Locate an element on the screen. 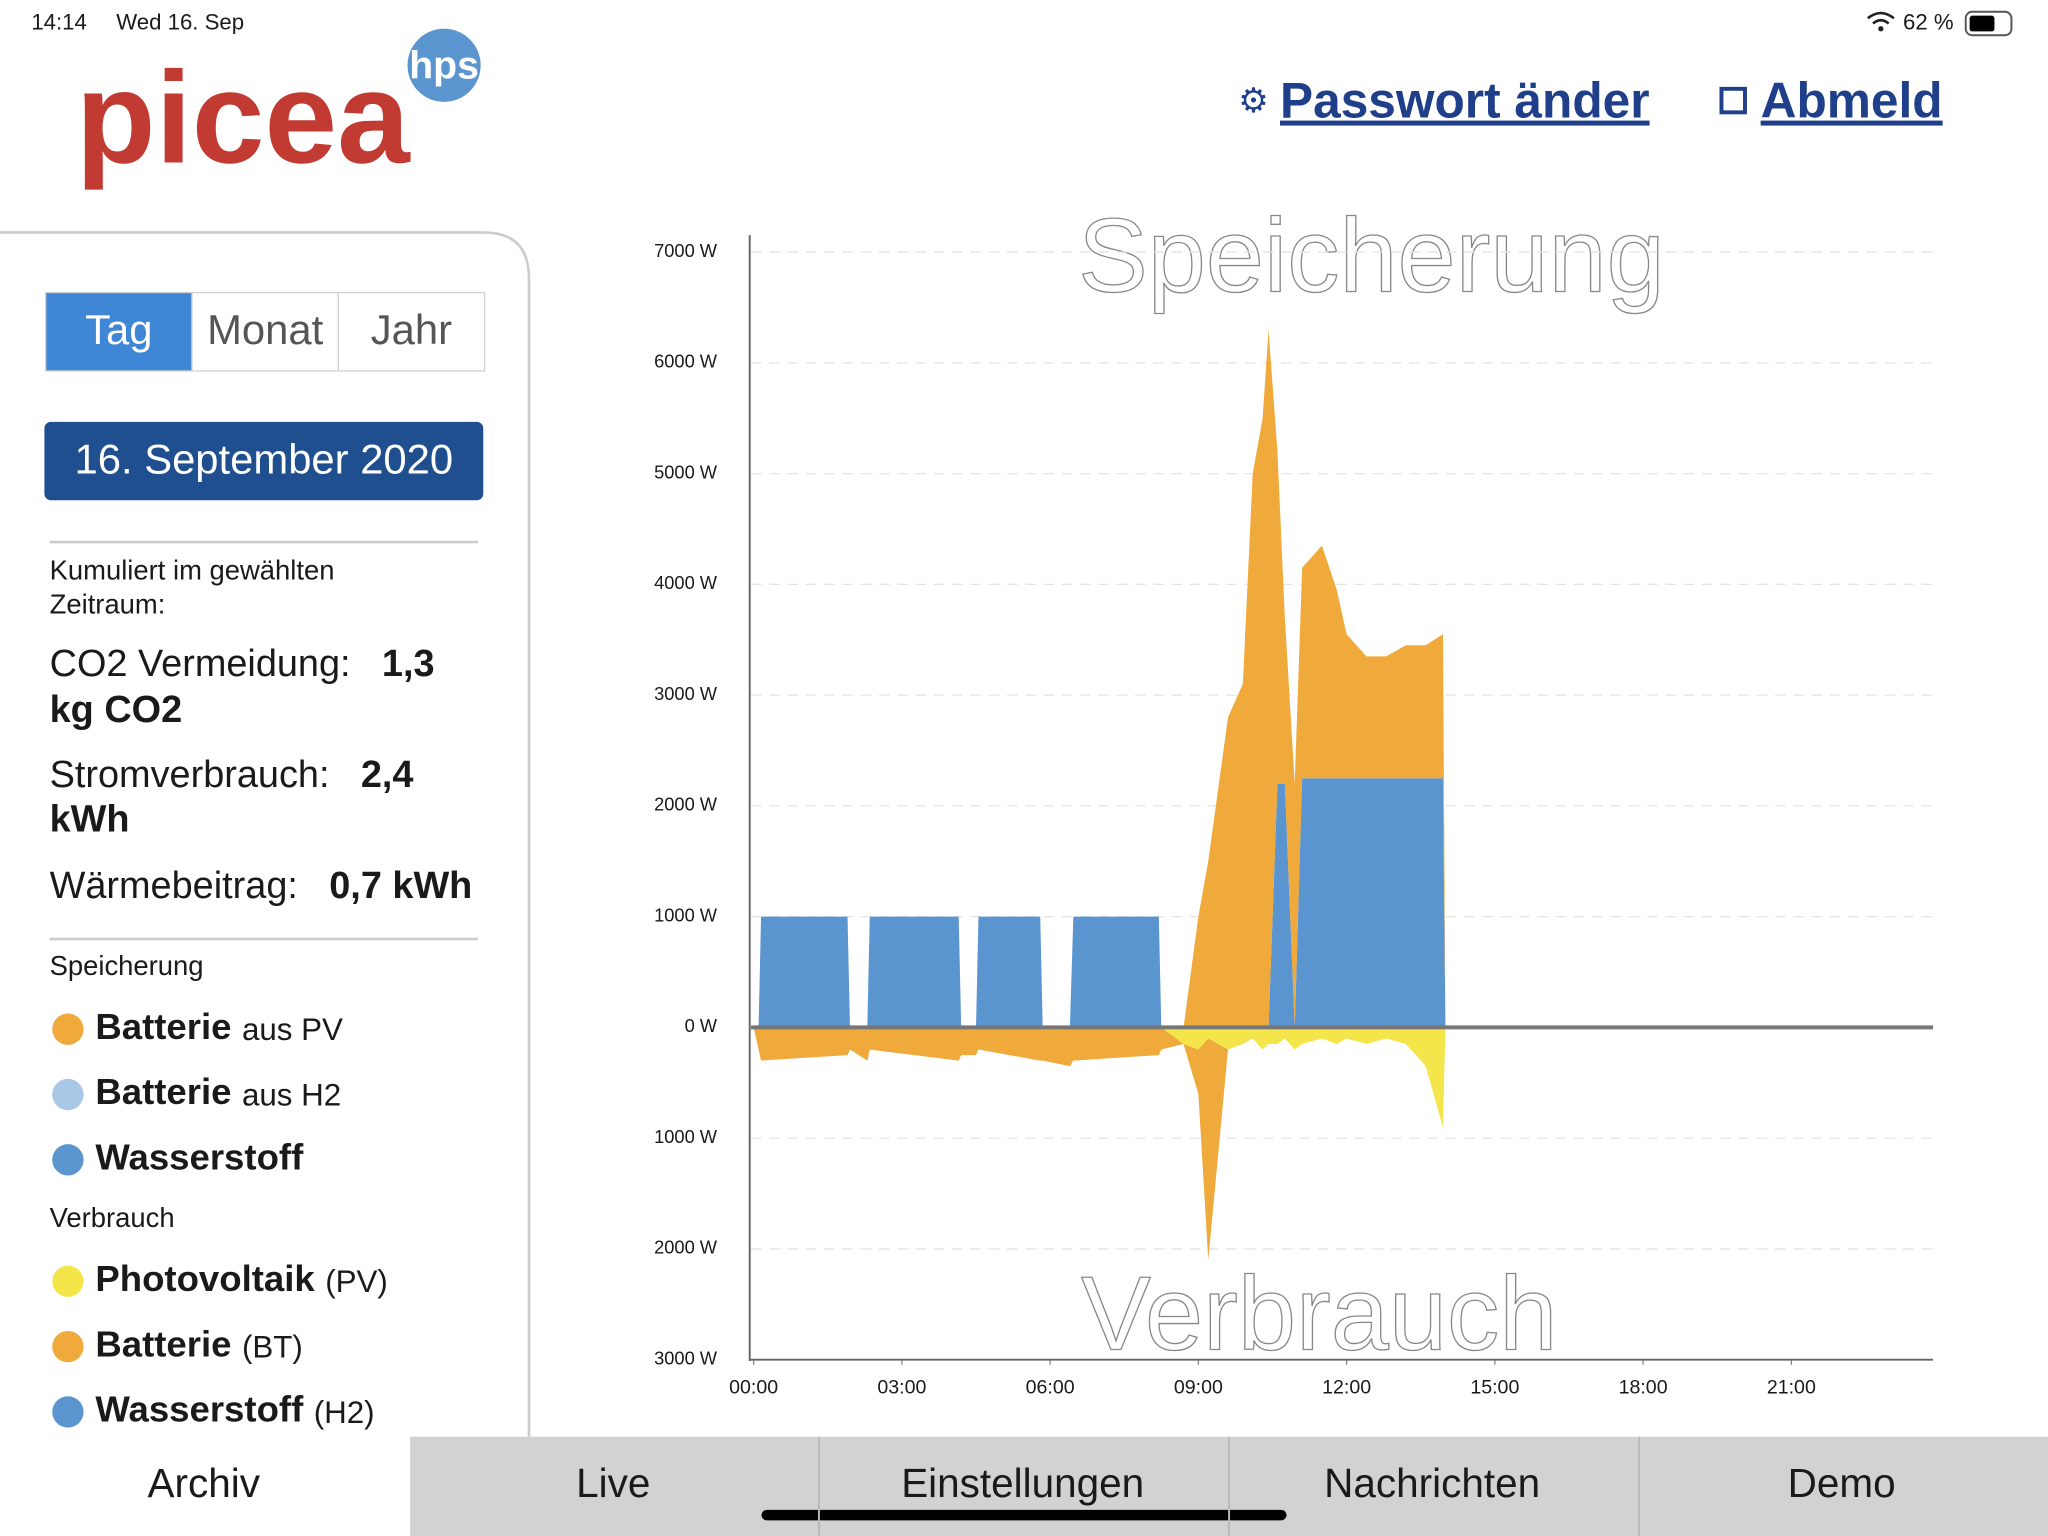 The height and width of the screenshot is (1536, 2048). date-label: 16. September 2020 is located at coordinates (264, 458).